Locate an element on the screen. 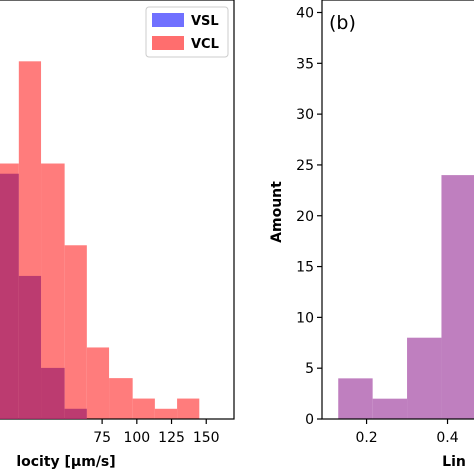  y-tick-label-b-3: 15 is located at coordinates (305, 268).